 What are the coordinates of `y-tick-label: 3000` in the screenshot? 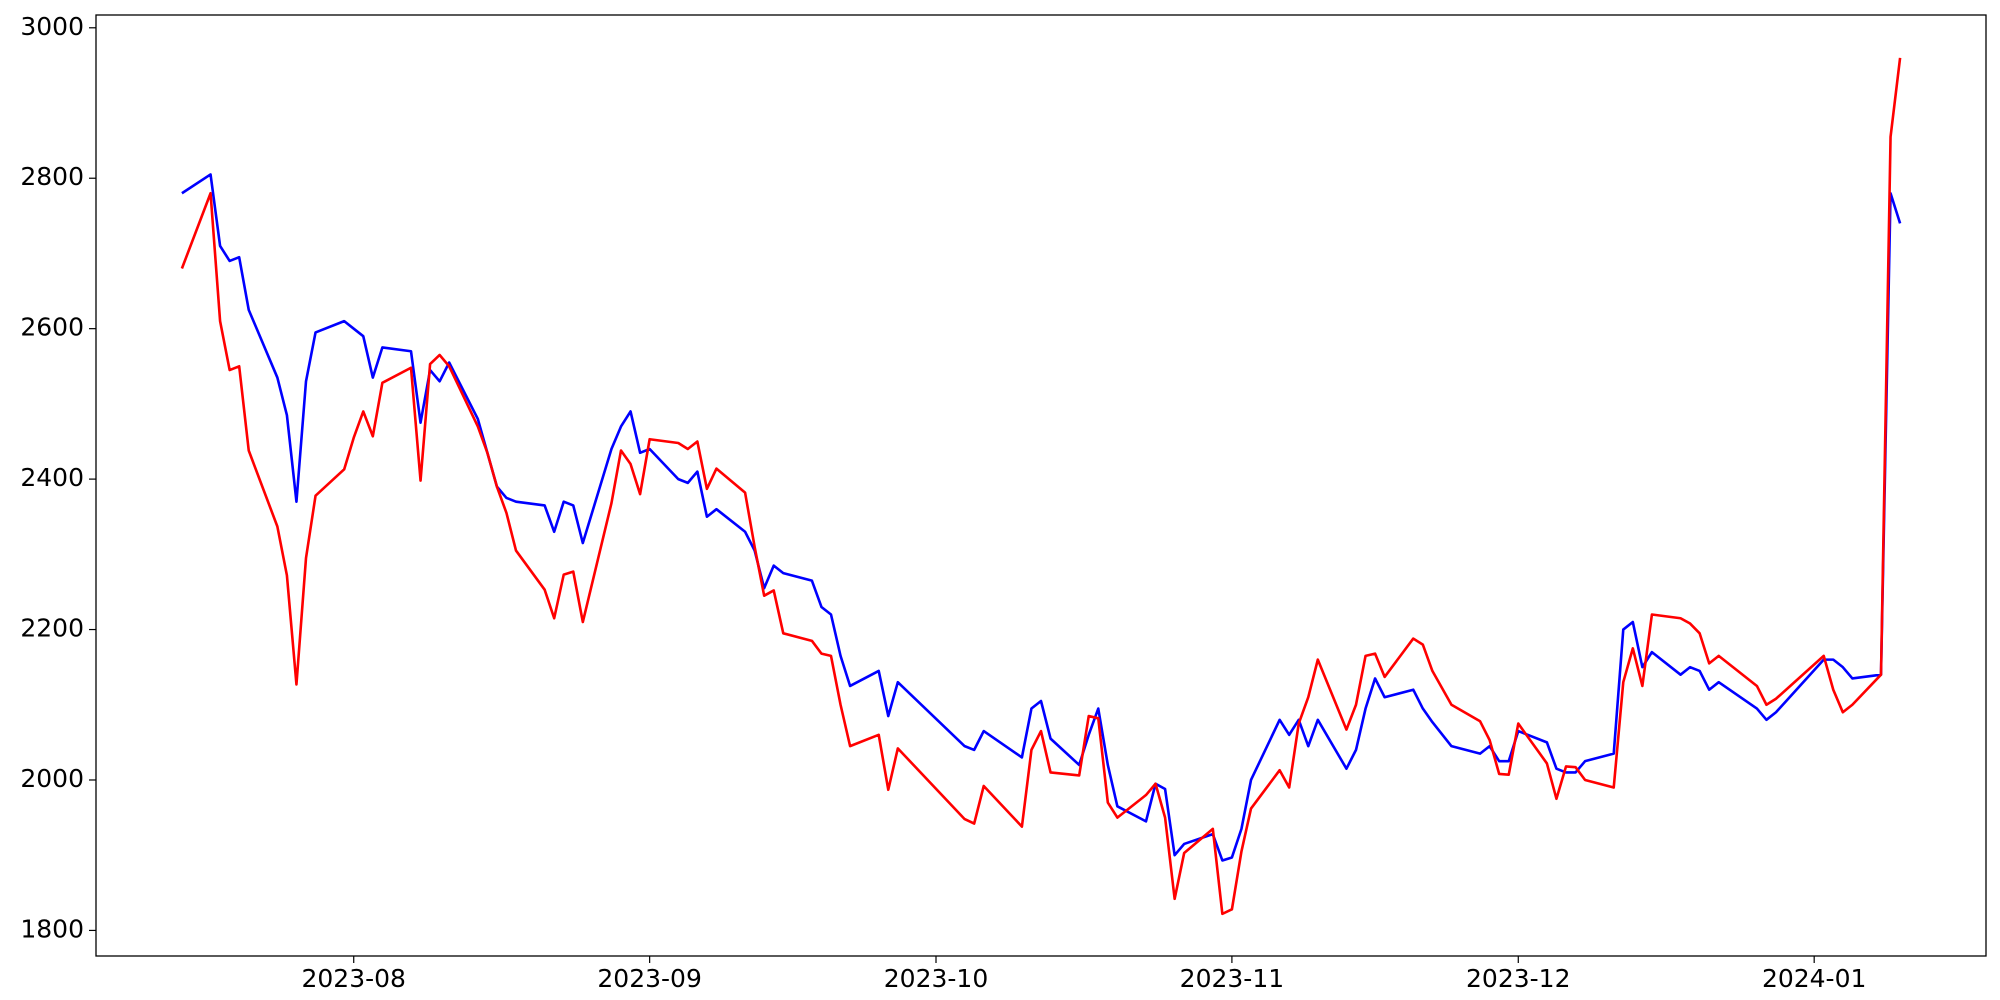 It's located at (52, 26).